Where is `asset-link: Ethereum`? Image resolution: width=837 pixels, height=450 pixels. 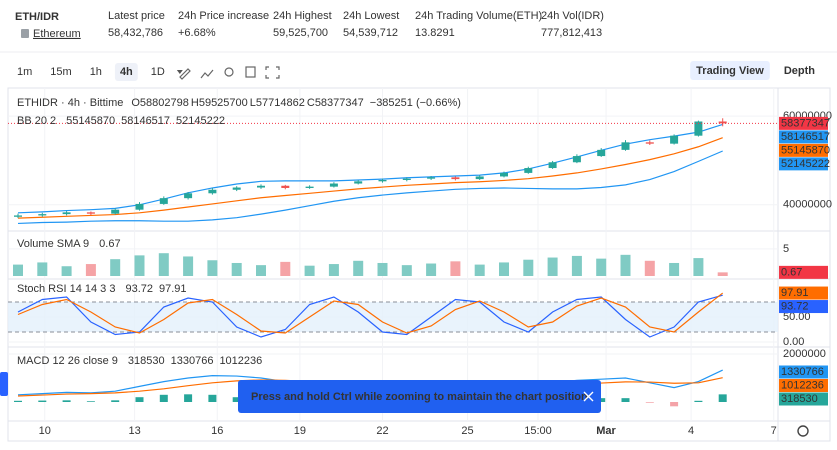 asset-link: Ethereum is located at coordinates (57, 34).